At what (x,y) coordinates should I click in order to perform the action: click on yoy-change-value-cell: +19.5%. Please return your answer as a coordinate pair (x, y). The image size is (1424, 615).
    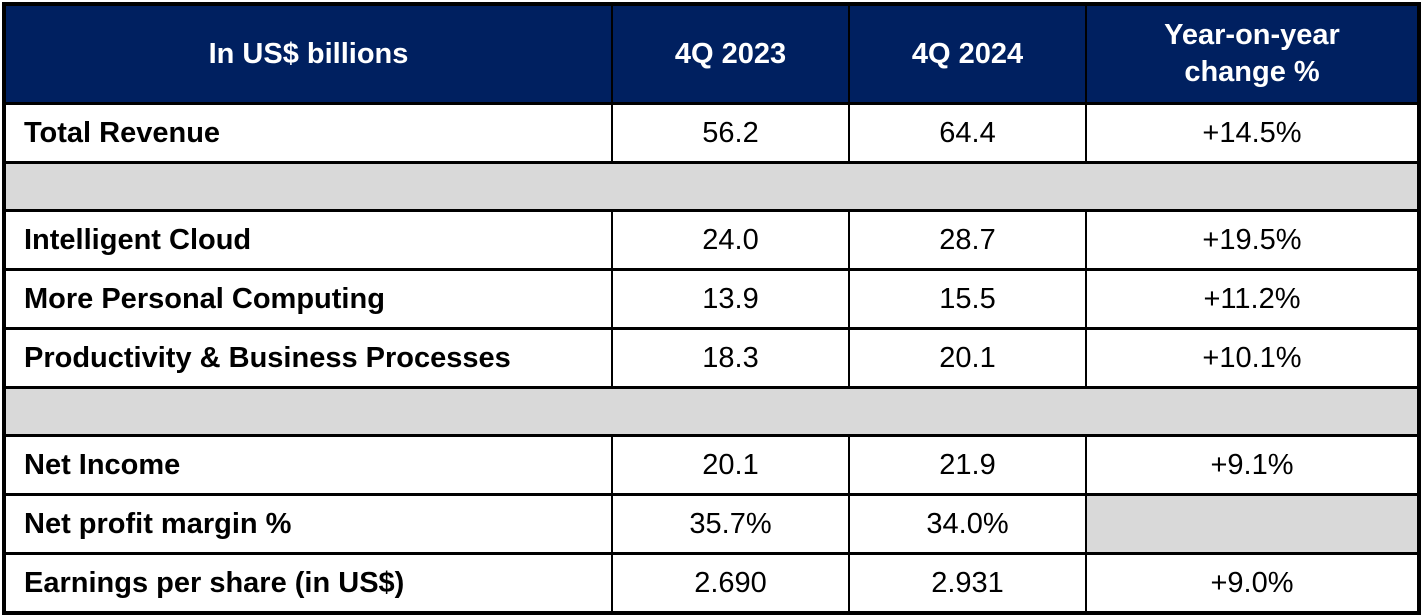
    Looking at the image, I should click on (1252, 240).